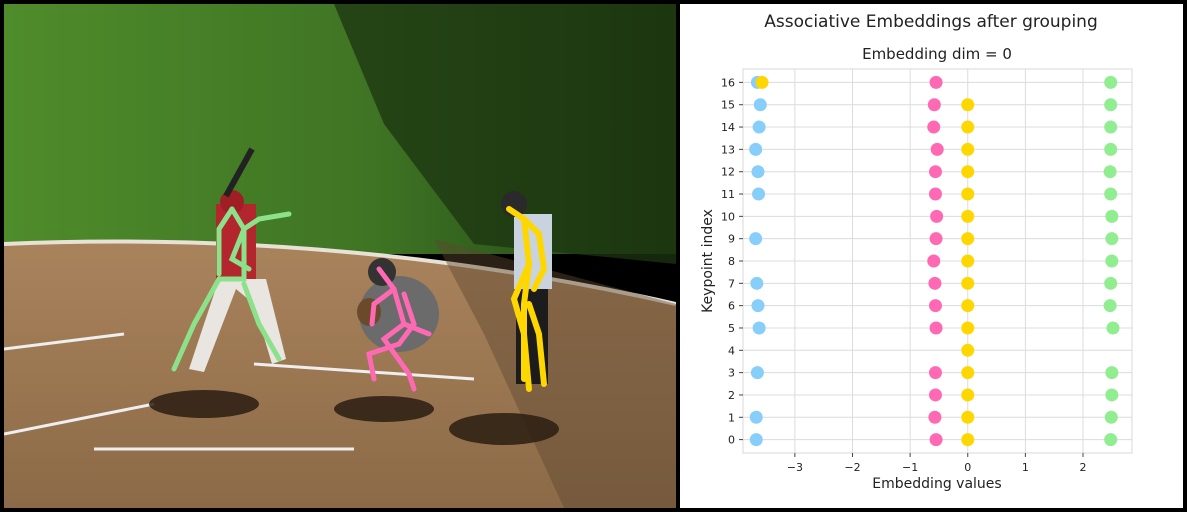 Image resolution: width=1187 pixels, height=512 pixels. What do you see at coordinates (731, 395) in the screenshot?
I see `y-tick-label: 2` at bounding box center [731, 395].